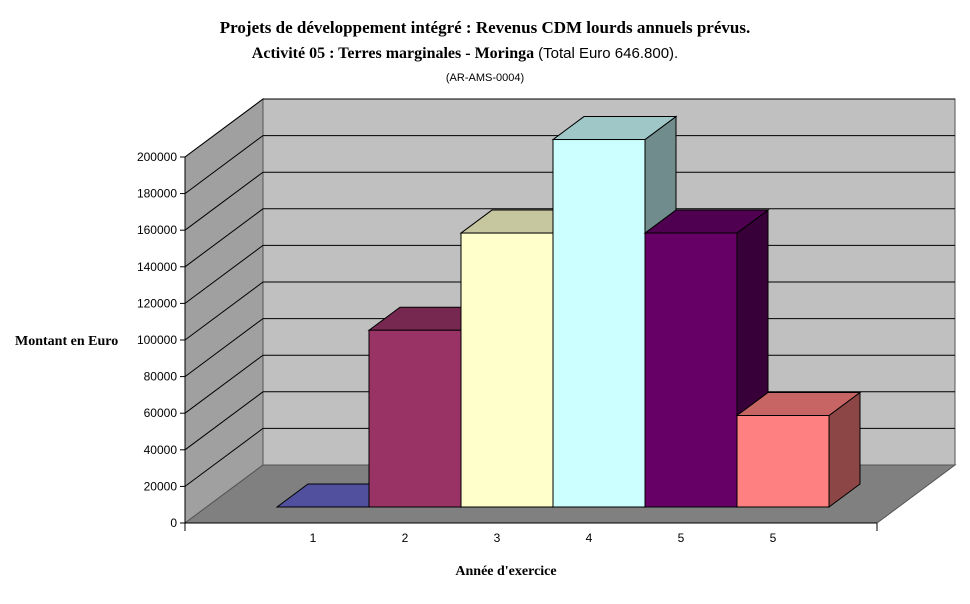 The height and width of the screenshot is (604, 970). Describe the element at coordinates (157, 230) in the screenshot. I see `y-tick-label: 160000` at that location.